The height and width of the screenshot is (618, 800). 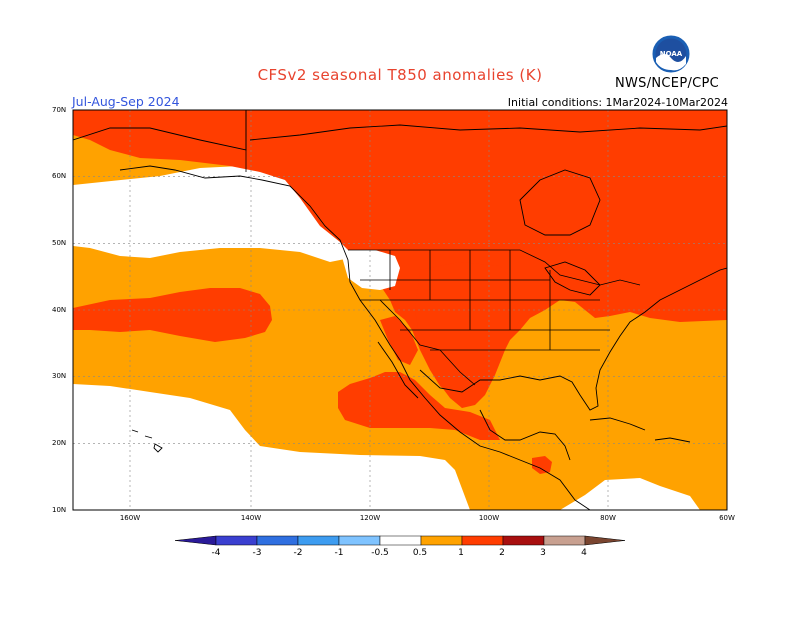 What do you see at coordinates (59, 510) in the screenshot?
I see `lat-label: 10N` at bounding box center [59, 510].